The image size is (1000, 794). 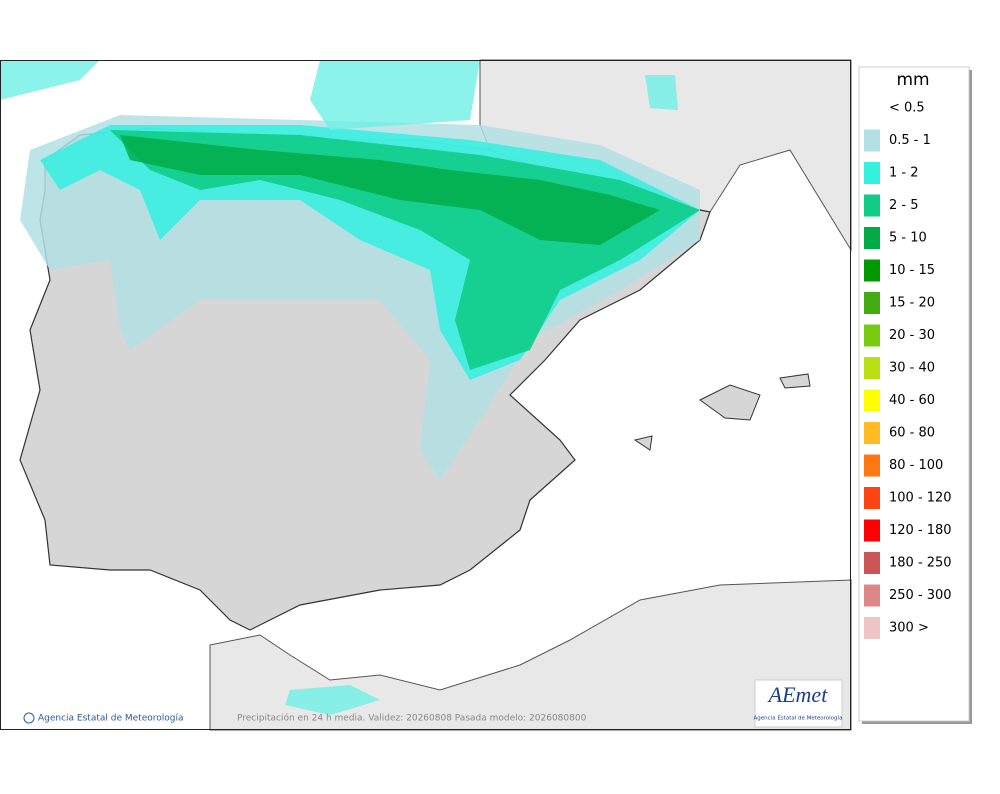 What do you see at coordinates (920, 530) in the screenshot?
I see `legend-label: 120 - 180` at bounding box center [920, 530].